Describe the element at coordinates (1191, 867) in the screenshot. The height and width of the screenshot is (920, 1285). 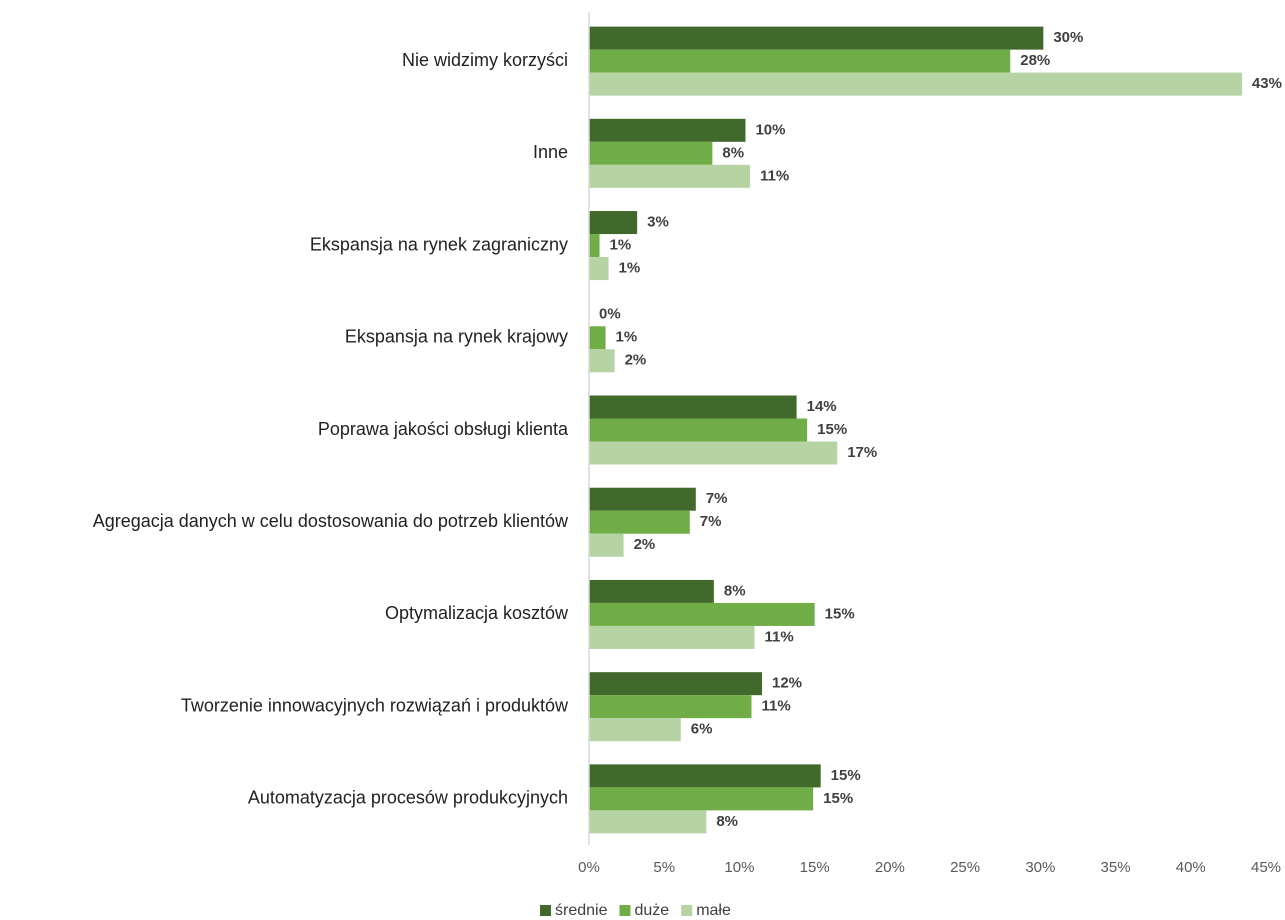
I see `x-tick-label: 40%` at that location.